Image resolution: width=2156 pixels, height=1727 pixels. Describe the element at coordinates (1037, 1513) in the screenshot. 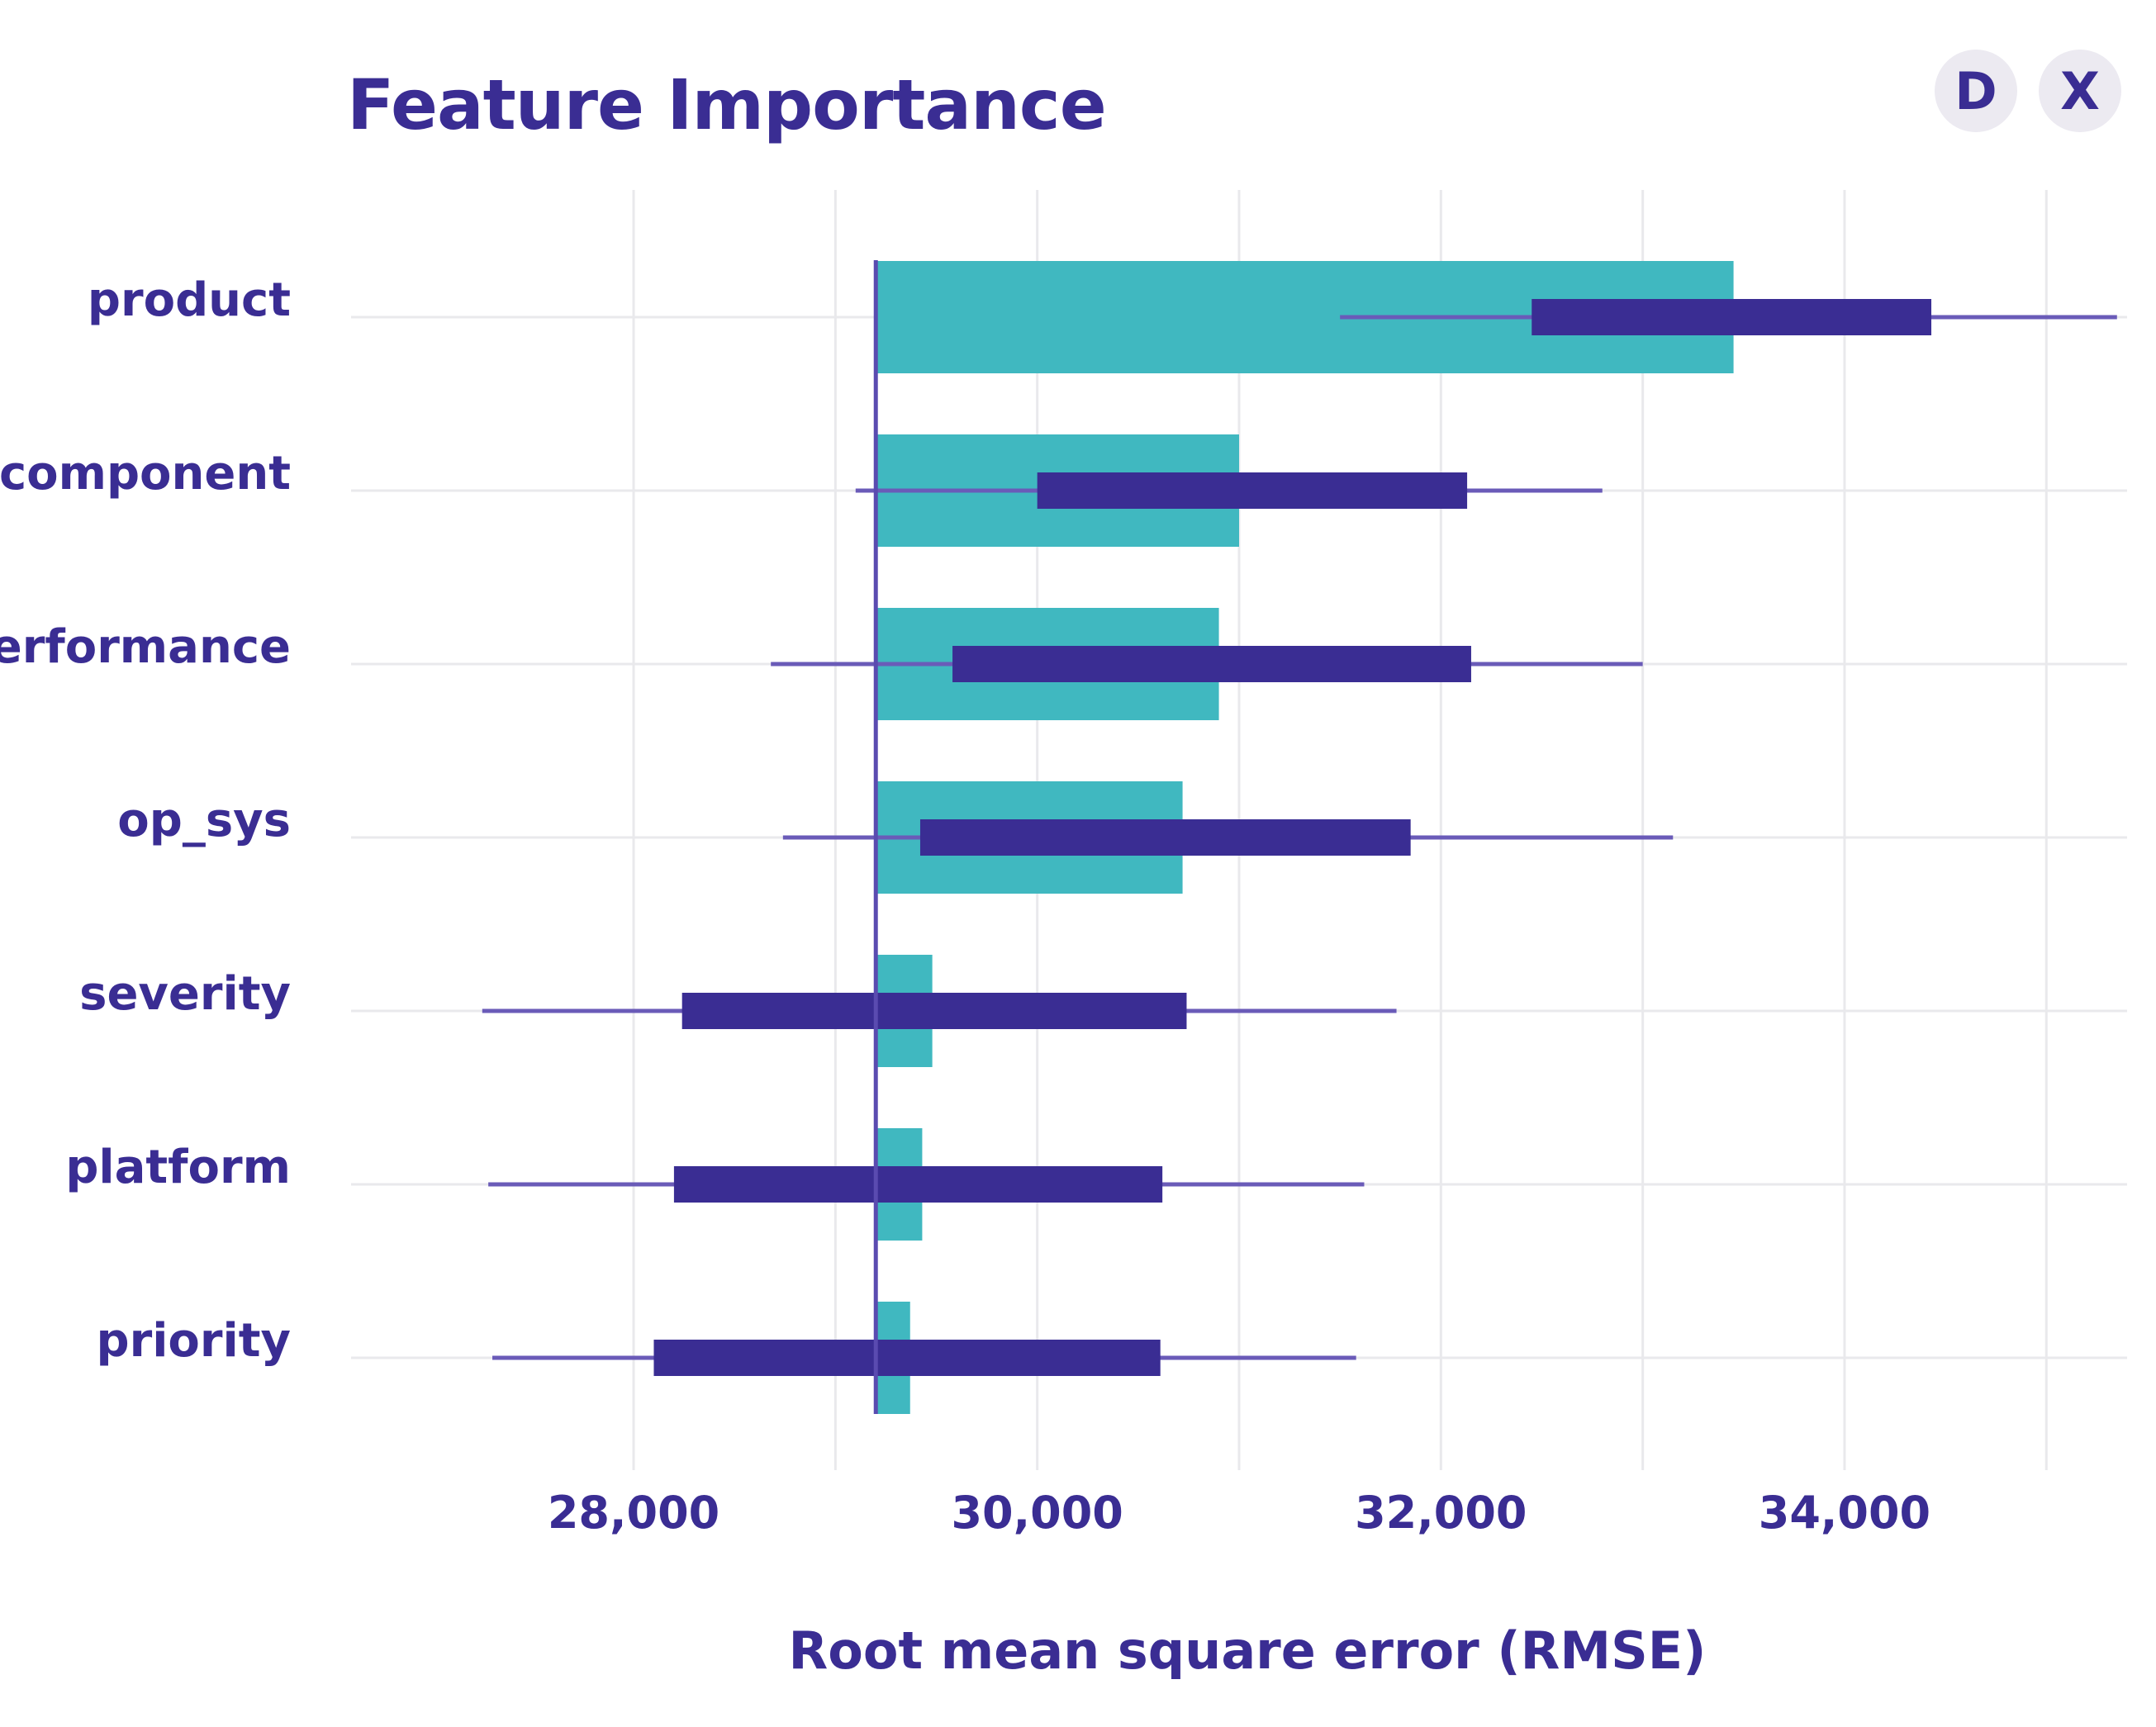

I see `x-tick-label: 30,000` at that location.